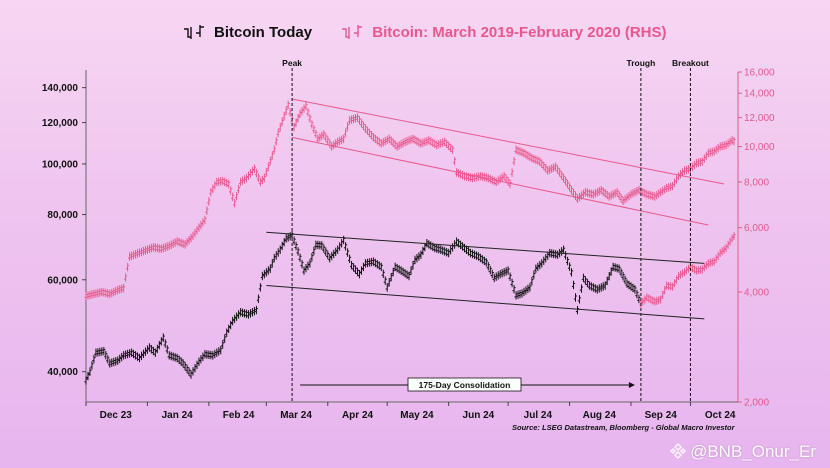 This screenshot has width=830, height=468. Describe the element at coordinates (62, 372) in the screenshot. I see `y-left-tick-label: 40,000` at that location.